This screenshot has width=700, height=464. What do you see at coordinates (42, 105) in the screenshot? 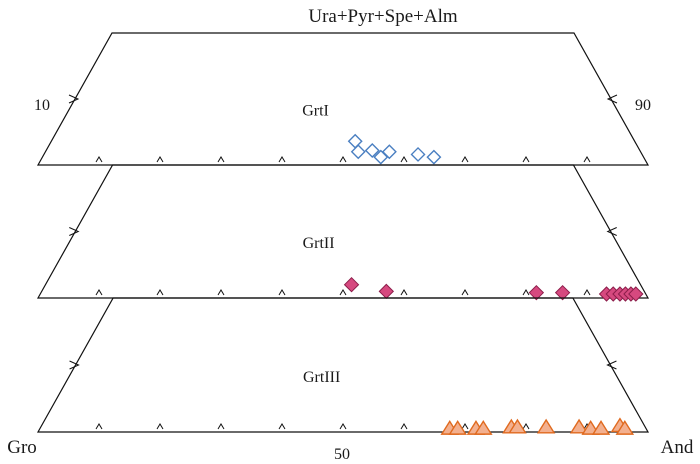
I see `axis-label-10: 10` at bounding box center [42, 105].